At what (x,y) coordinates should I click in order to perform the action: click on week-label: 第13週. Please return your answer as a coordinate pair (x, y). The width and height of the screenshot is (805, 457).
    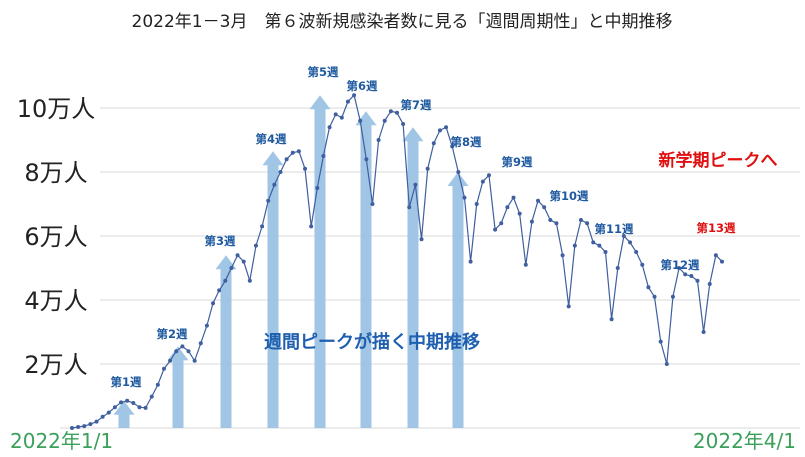
    Looking at the image, I should click on (716, 228).